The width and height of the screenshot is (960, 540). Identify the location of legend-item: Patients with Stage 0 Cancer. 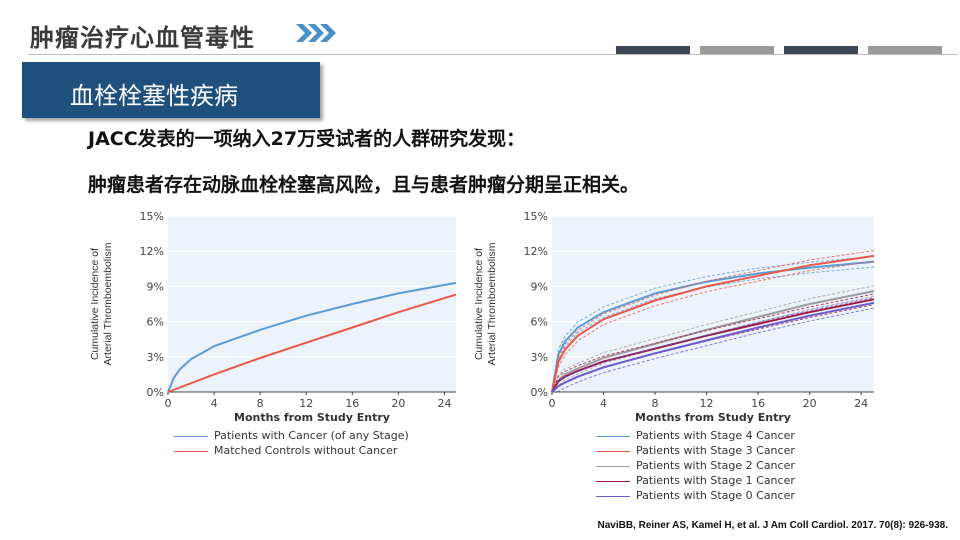
(695, 495).